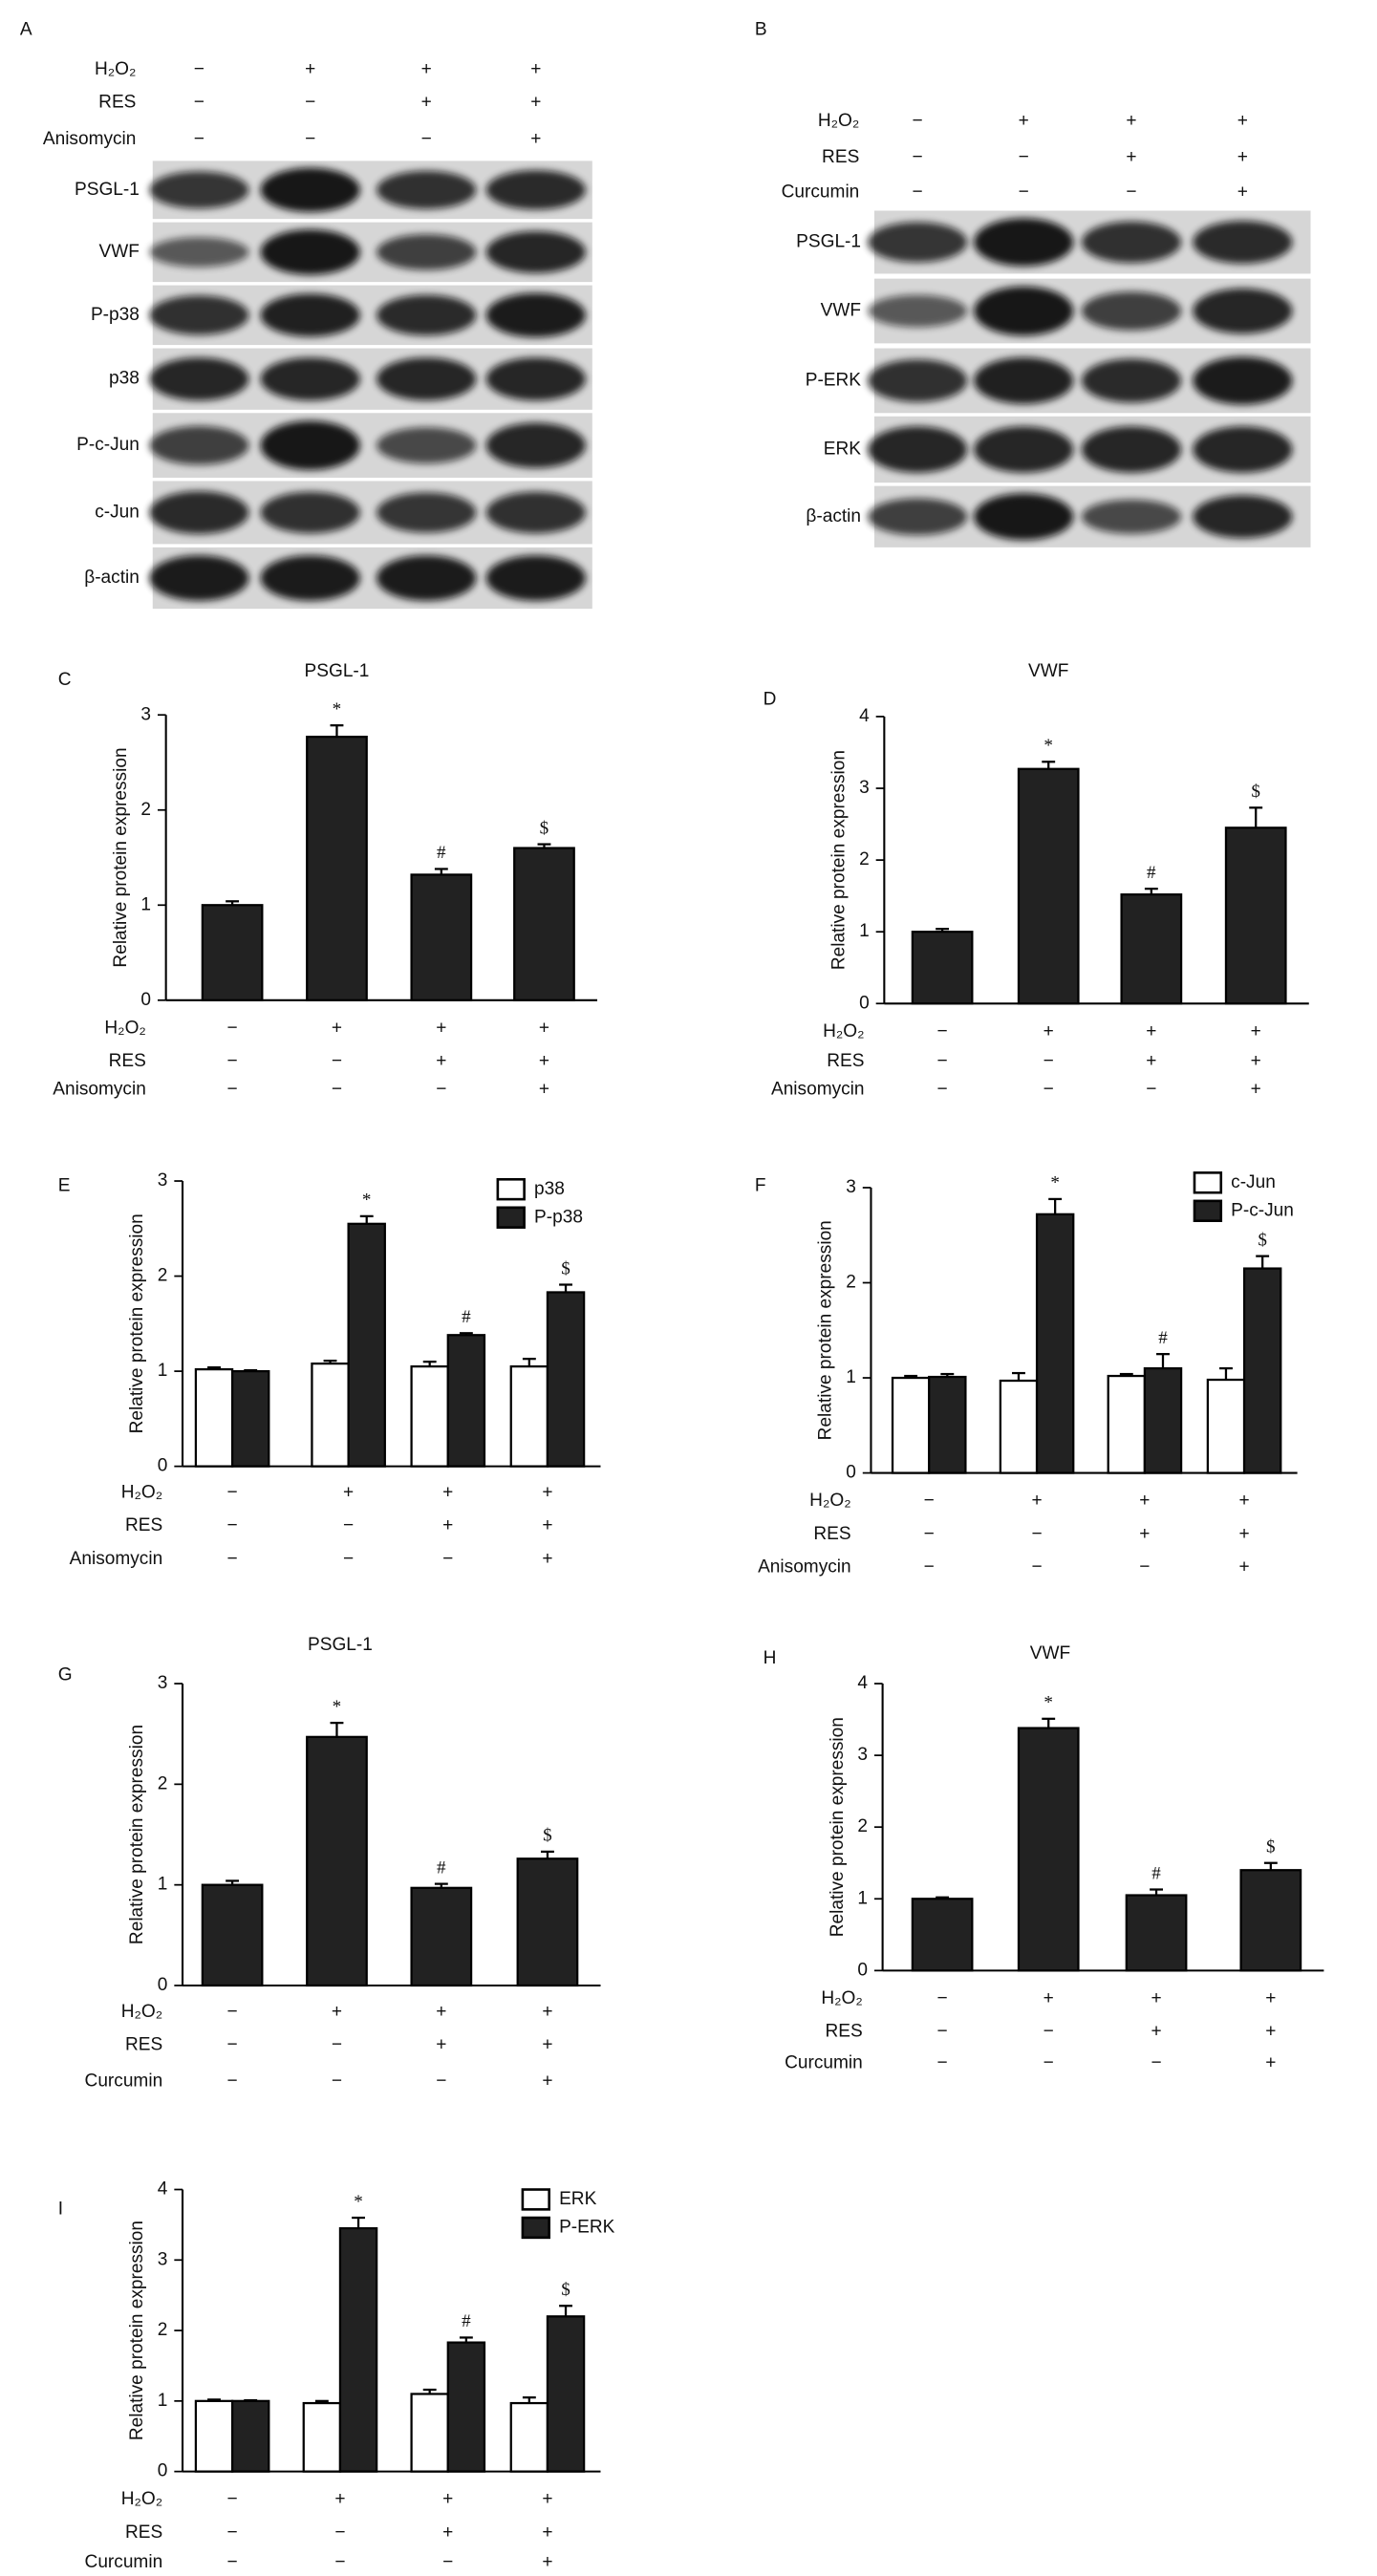 This screenshot has width=1377, height=2576. Describe the element at coordinates (64, 1185) in the screenshot. I see `panel-letter: E` at that location.